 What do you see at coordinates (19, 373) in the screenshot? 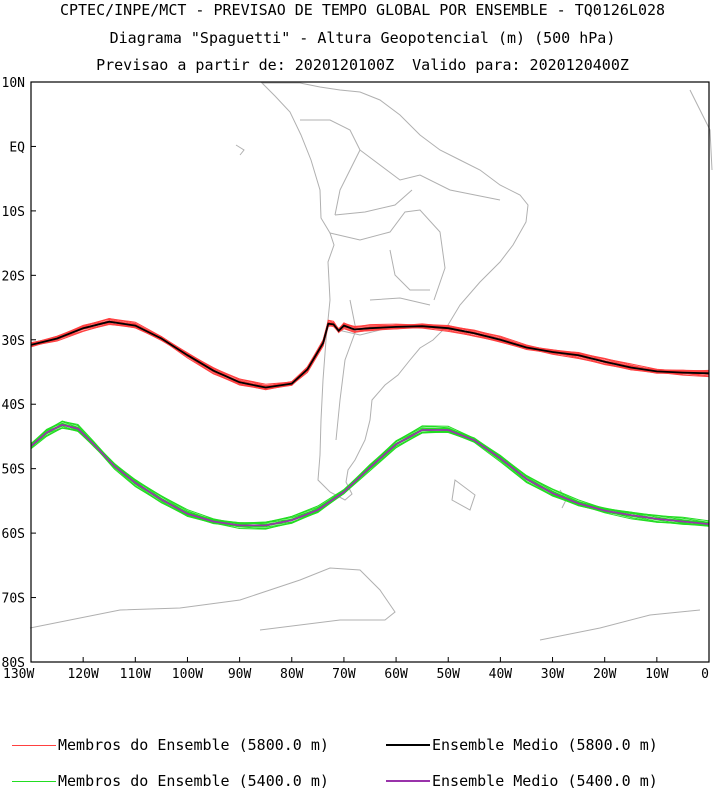
I see `latitude-axis: 10N EQ 10S 20S 30S 40S 50S 60S 70S 80S` at bounding box center [19, 373].